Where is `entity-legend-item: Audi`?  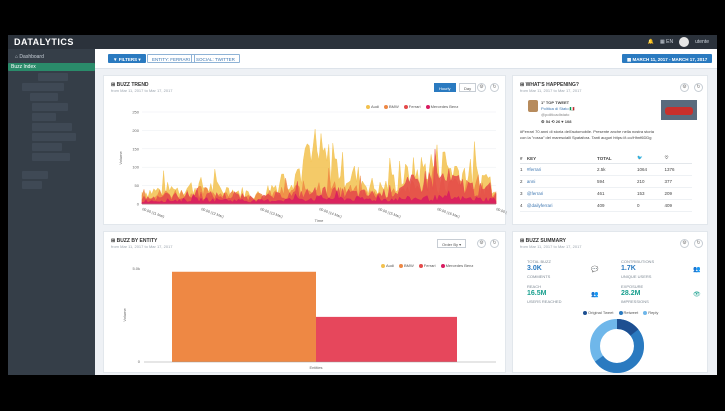 entity-legend-item: Audi is located at coordinates (387, 265).